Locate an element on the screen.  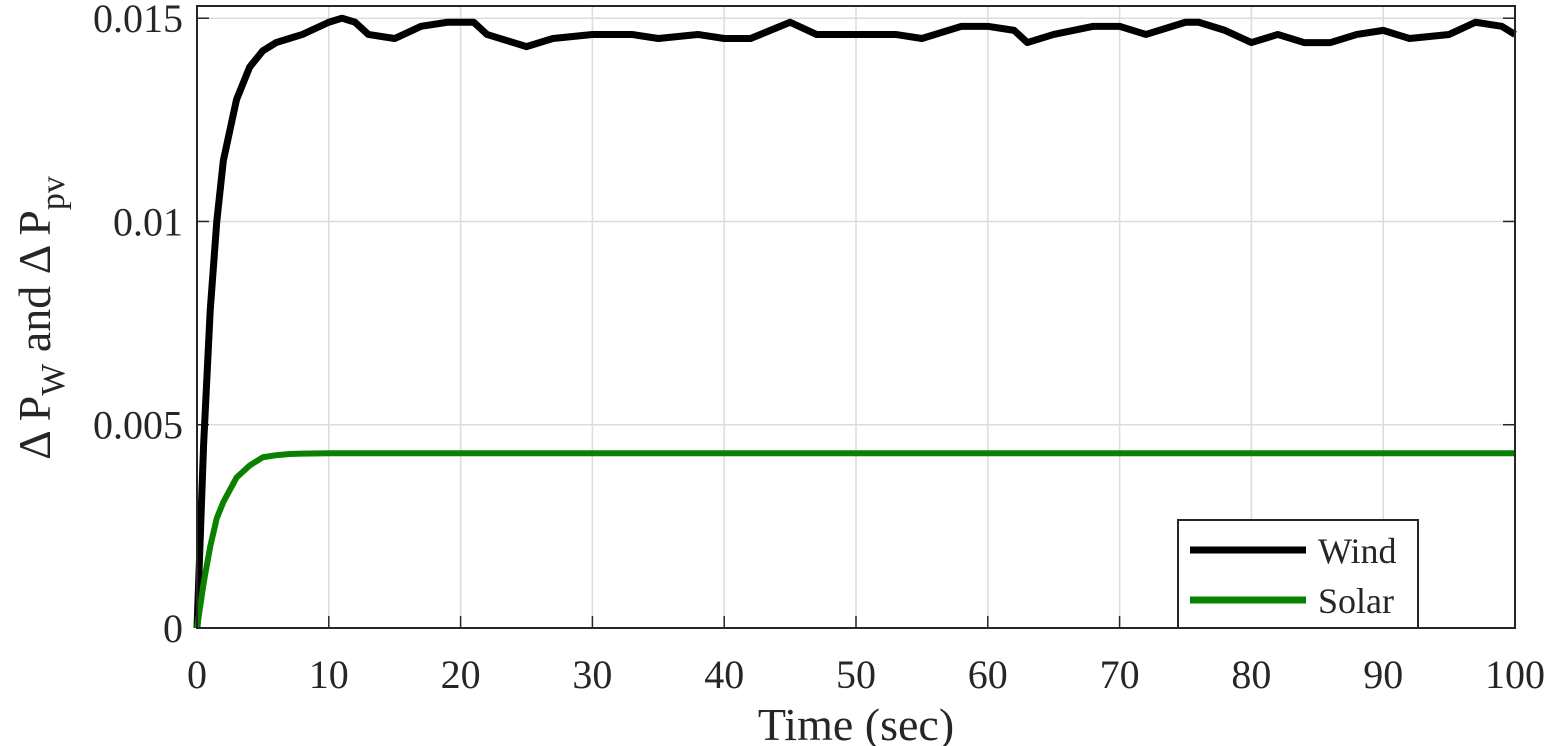
y-tick-label: 0.005 is located at coordinates (138, 425).